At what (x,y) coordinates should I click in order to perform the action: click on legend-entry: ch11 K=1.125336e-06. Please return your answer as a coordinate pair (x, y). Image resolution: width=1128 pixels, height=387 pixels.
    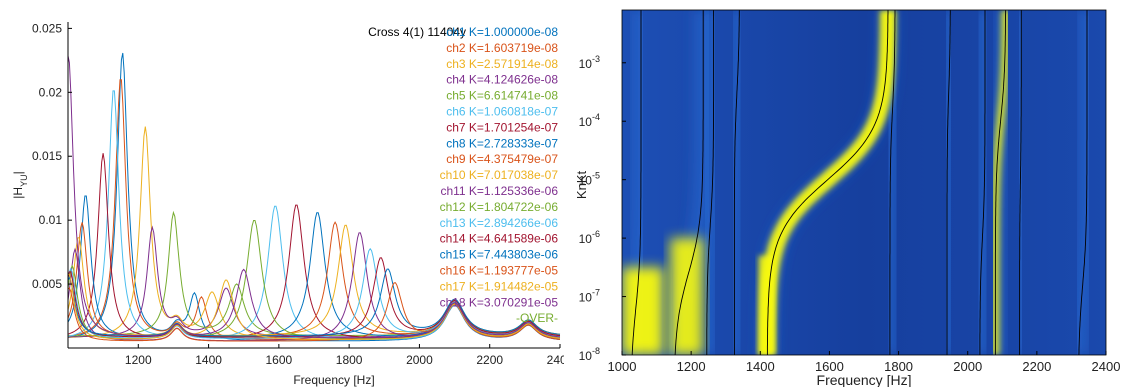
    Looking at the image, I should click on (499, 191).